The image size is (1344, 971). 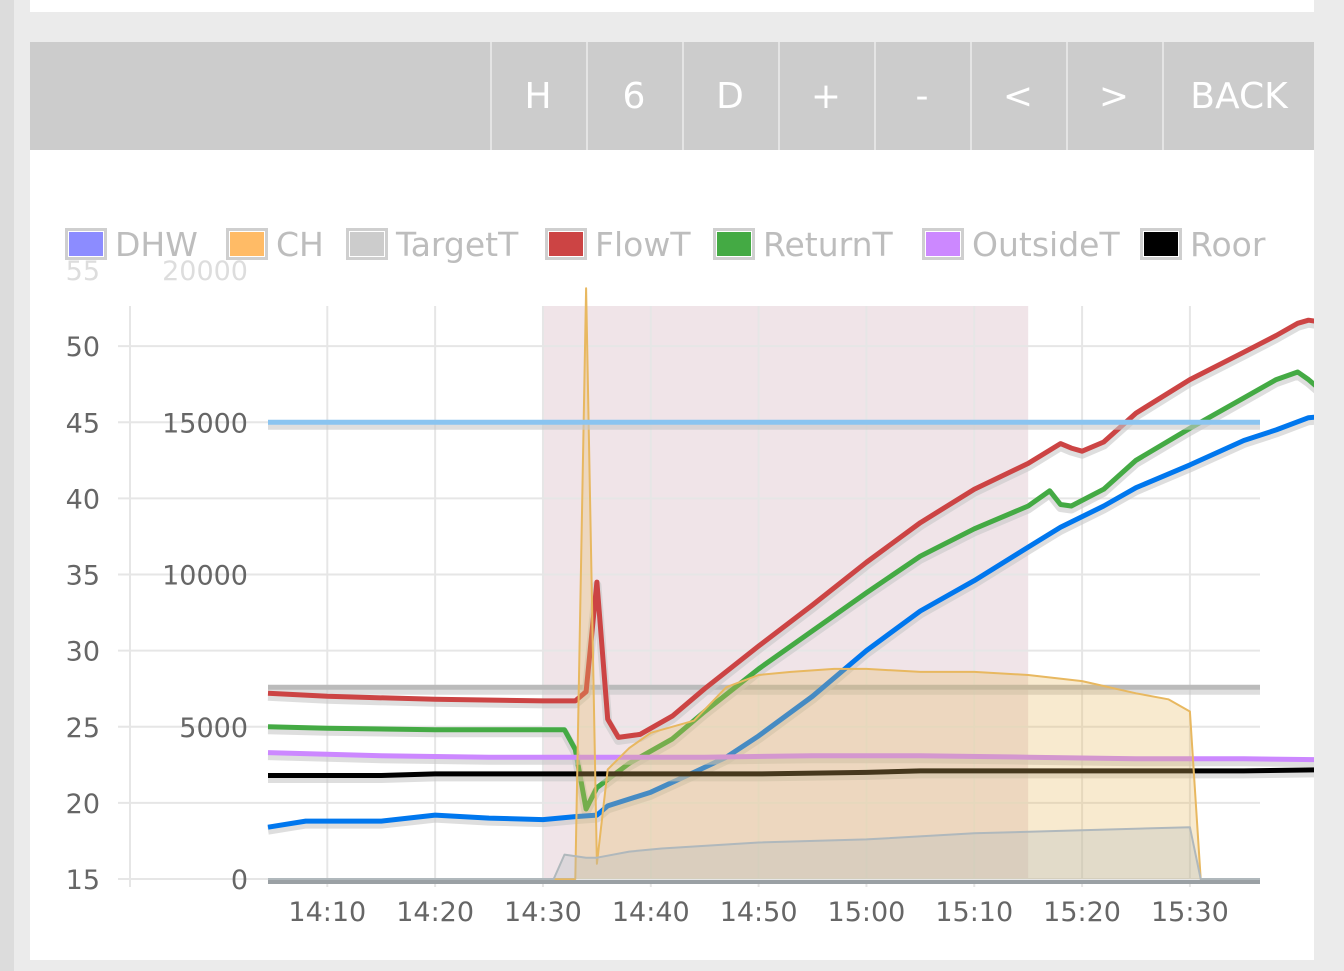 What do you see at coordinates (672, 965) in the screenshot?
I see `bottom-strip` at bounding box center [672, 965].